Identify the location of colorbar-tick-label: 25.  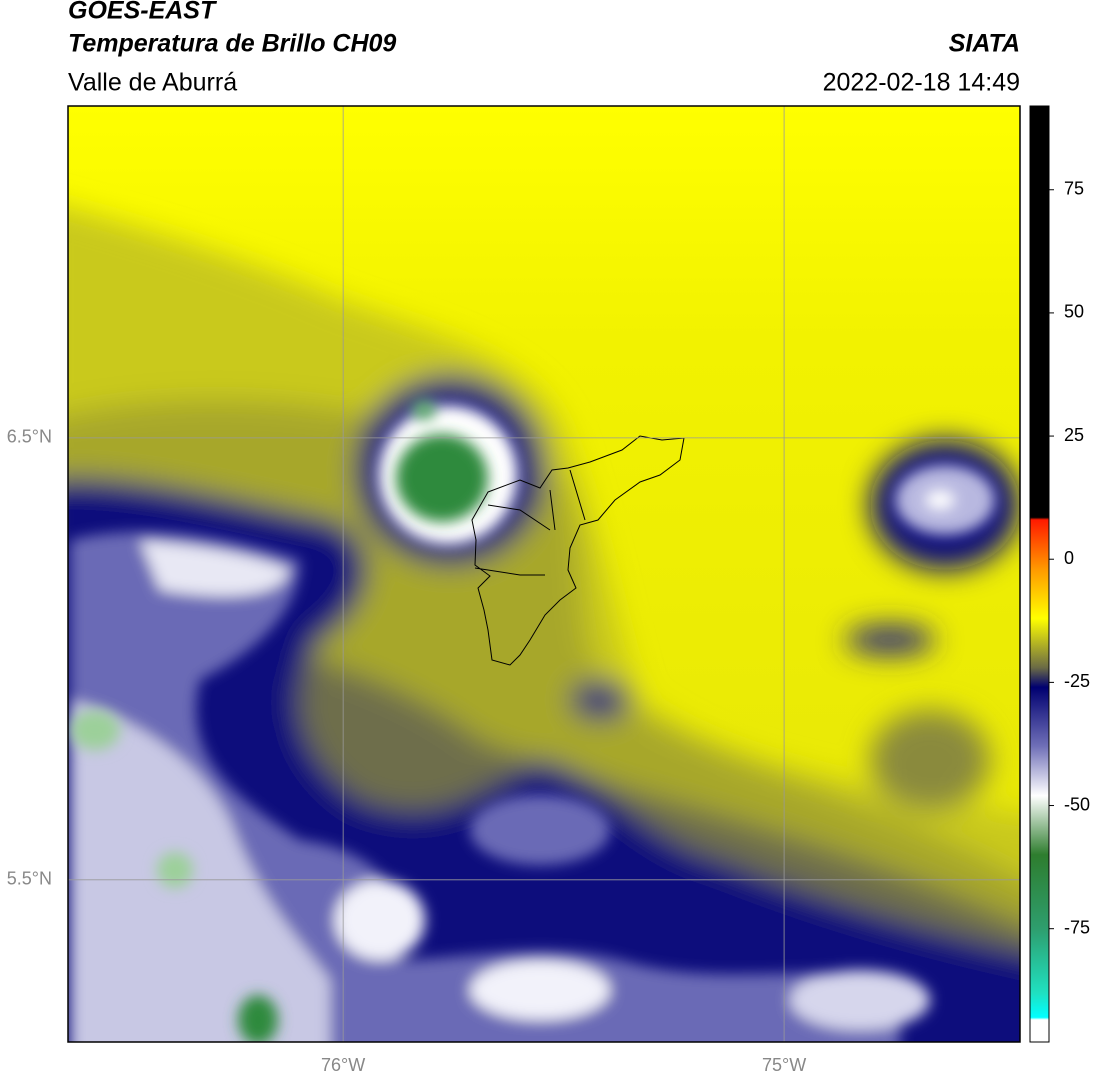
(1074, 435).